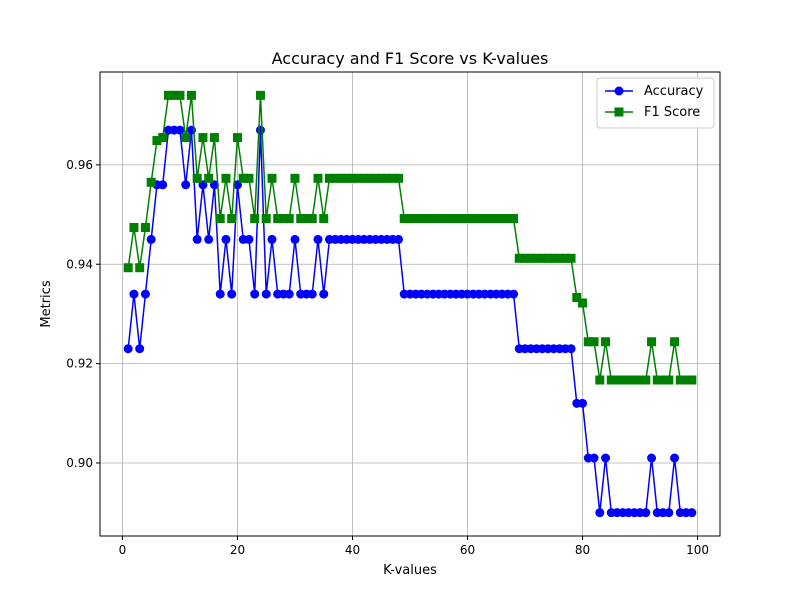 This screenshot has width=800, height=600. What do you see at coordinates (237, 550) in the screenshot?
I see `x-tick-label: 20` at bounding box center [237, 550].